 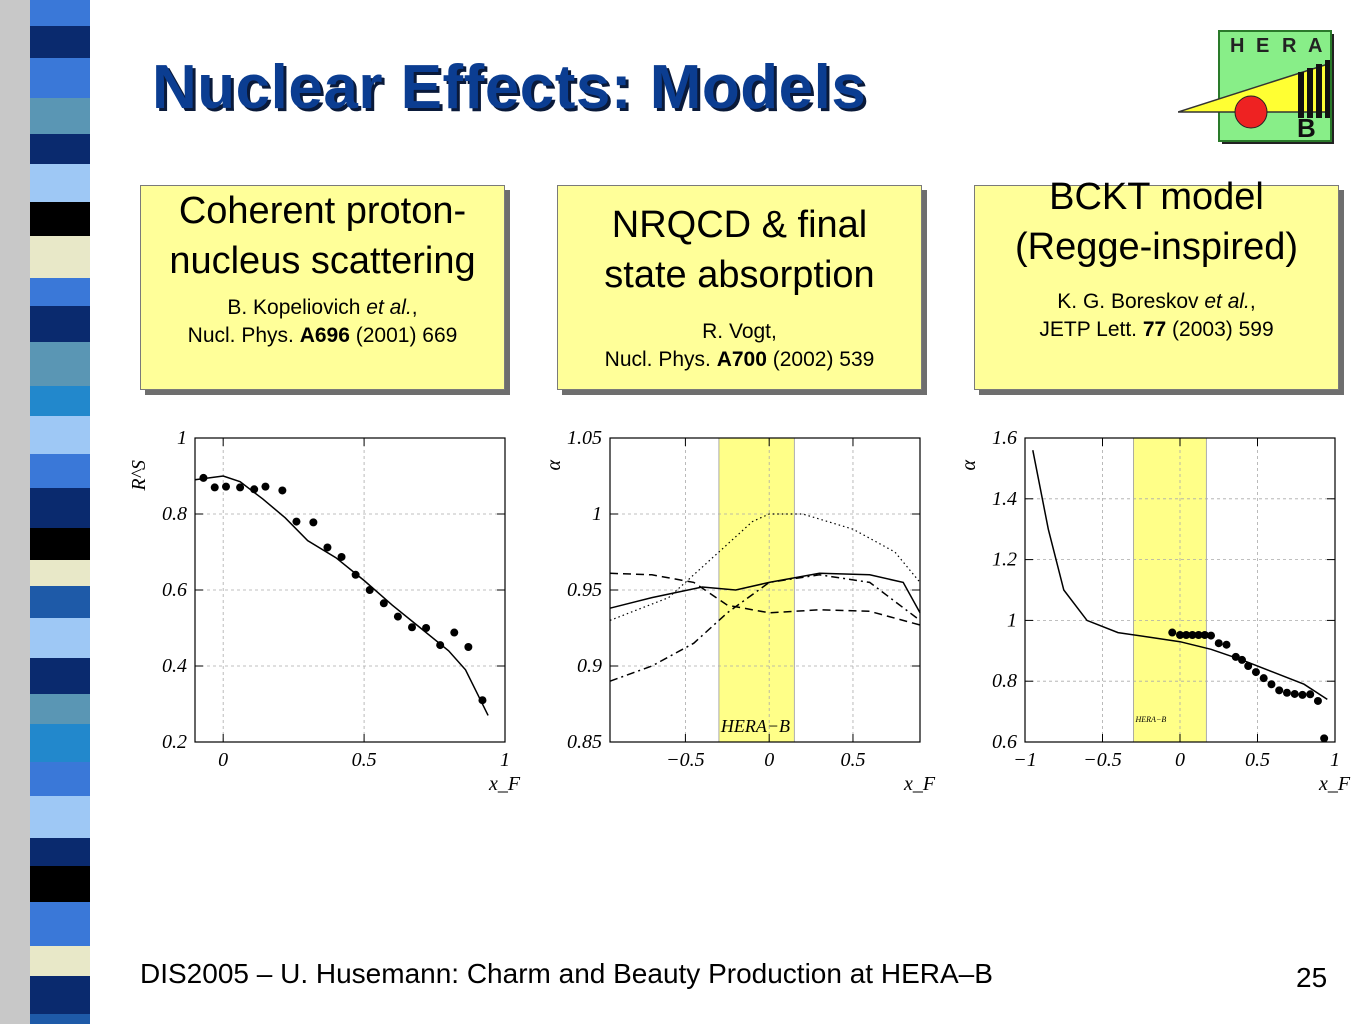 I want to click on model-title-line: NRQCD & final, so click(x=739, y=225).